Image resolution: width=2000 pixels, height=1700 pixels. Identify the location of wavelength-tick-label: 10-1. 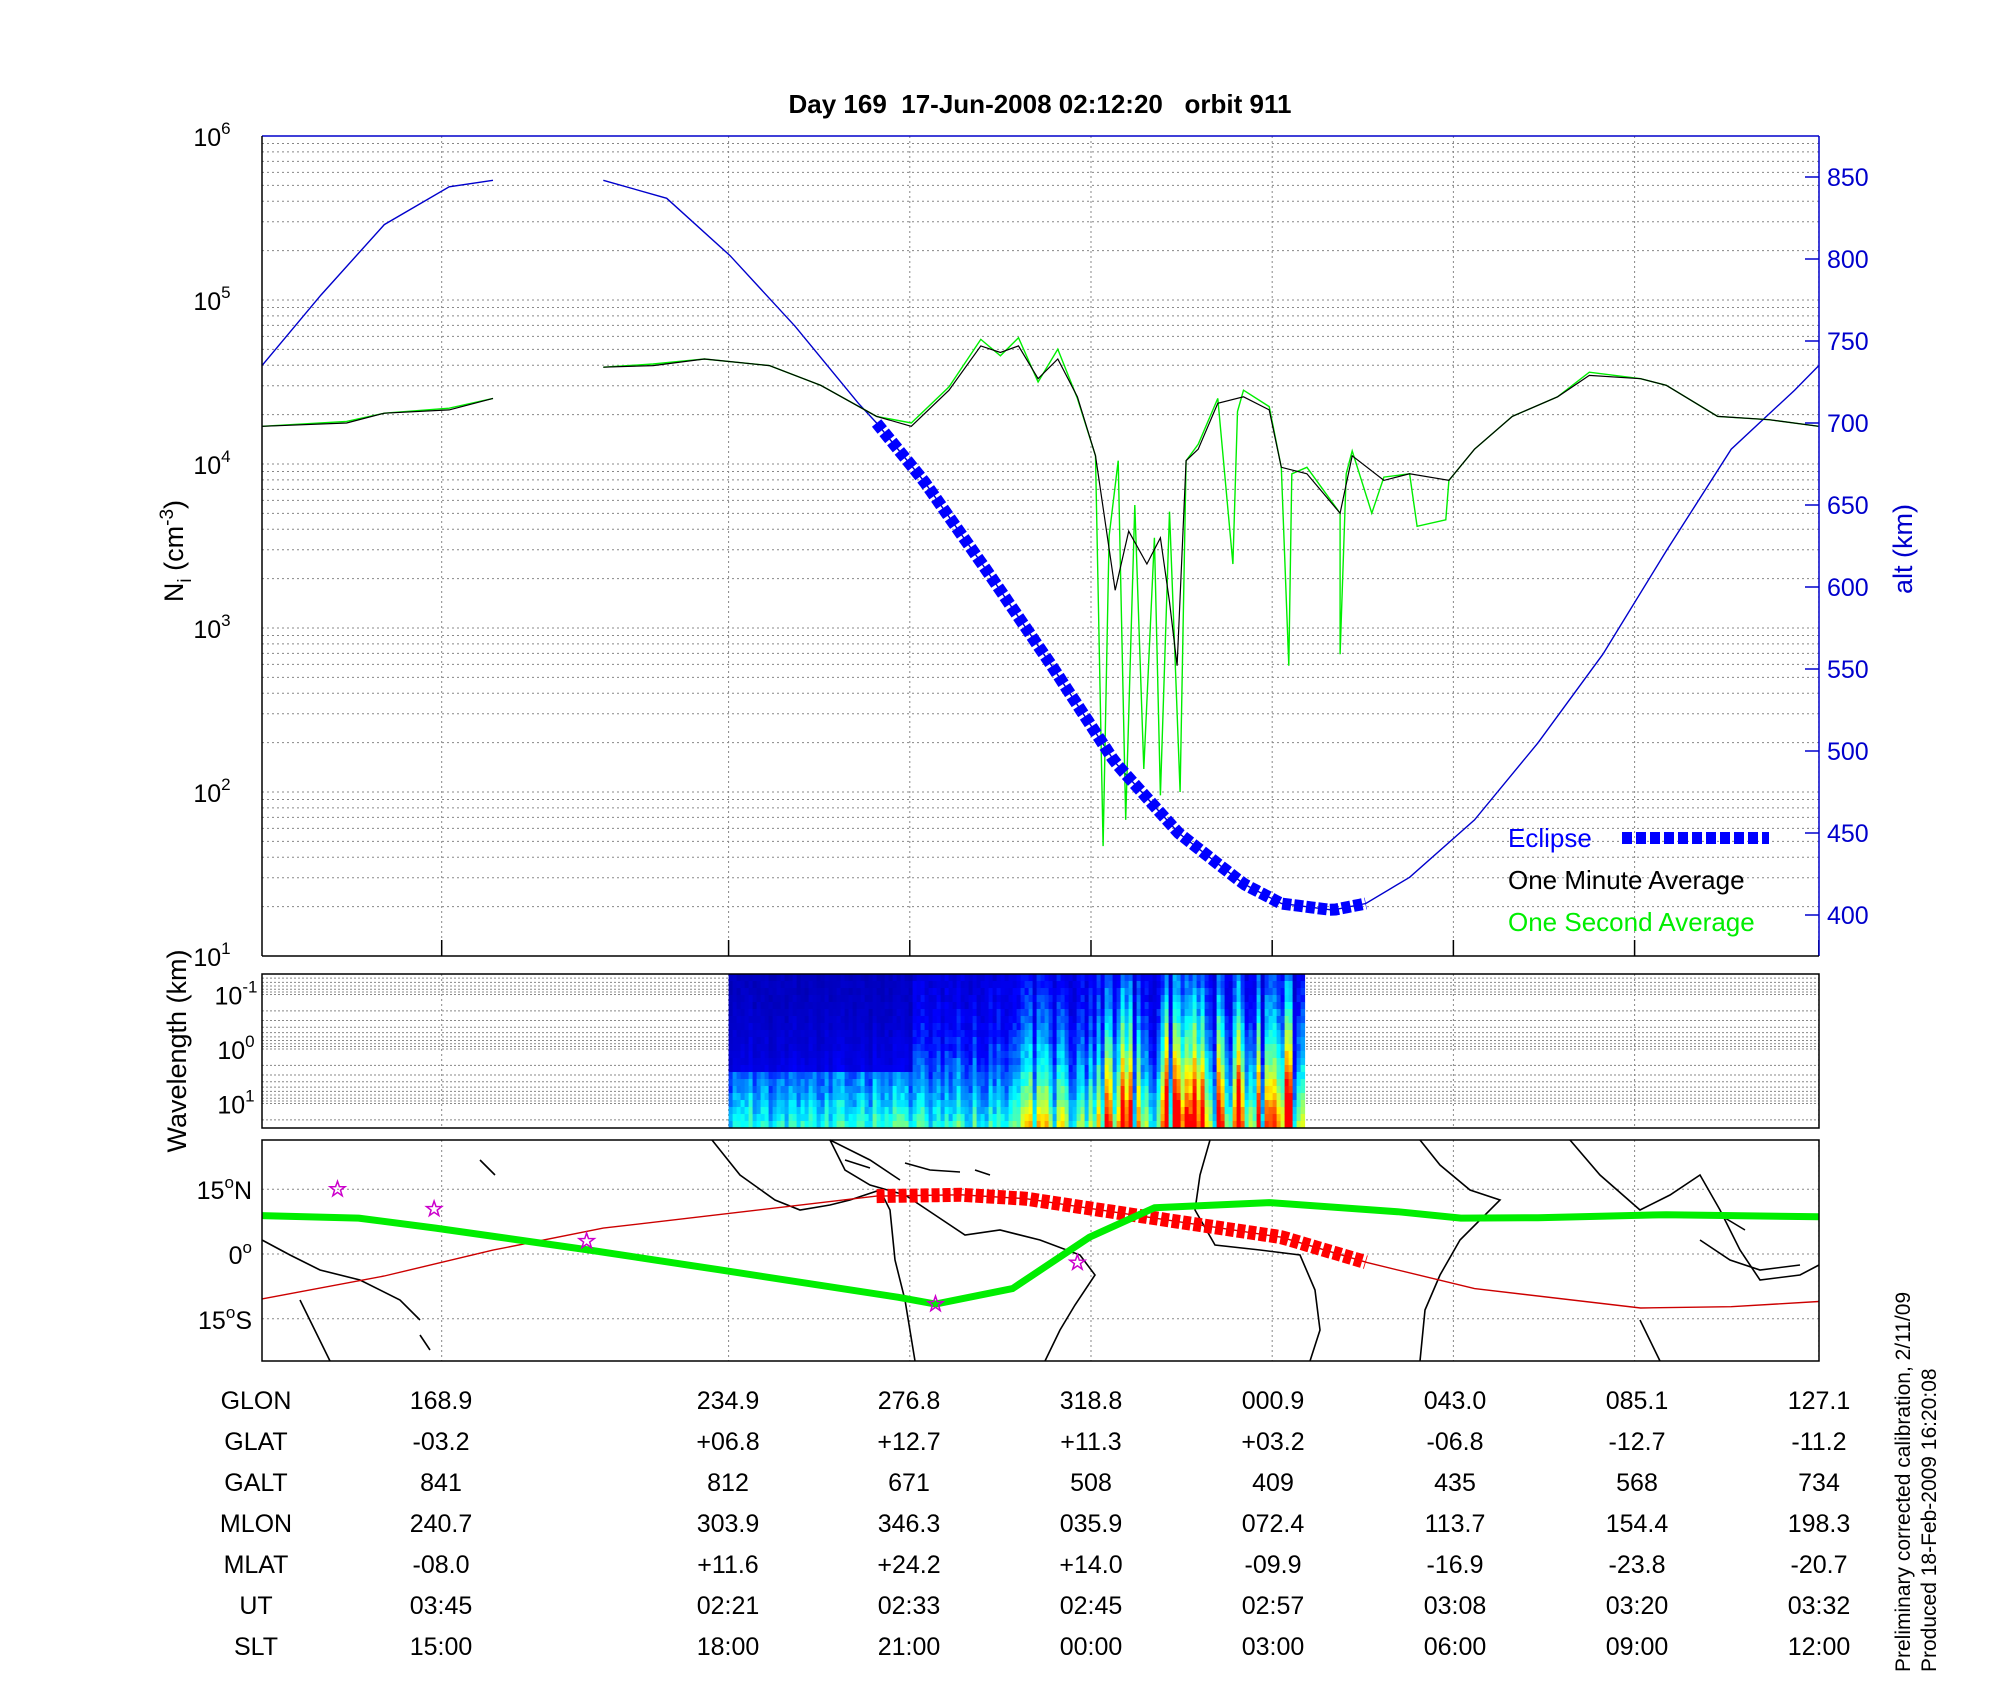
(236, 994).